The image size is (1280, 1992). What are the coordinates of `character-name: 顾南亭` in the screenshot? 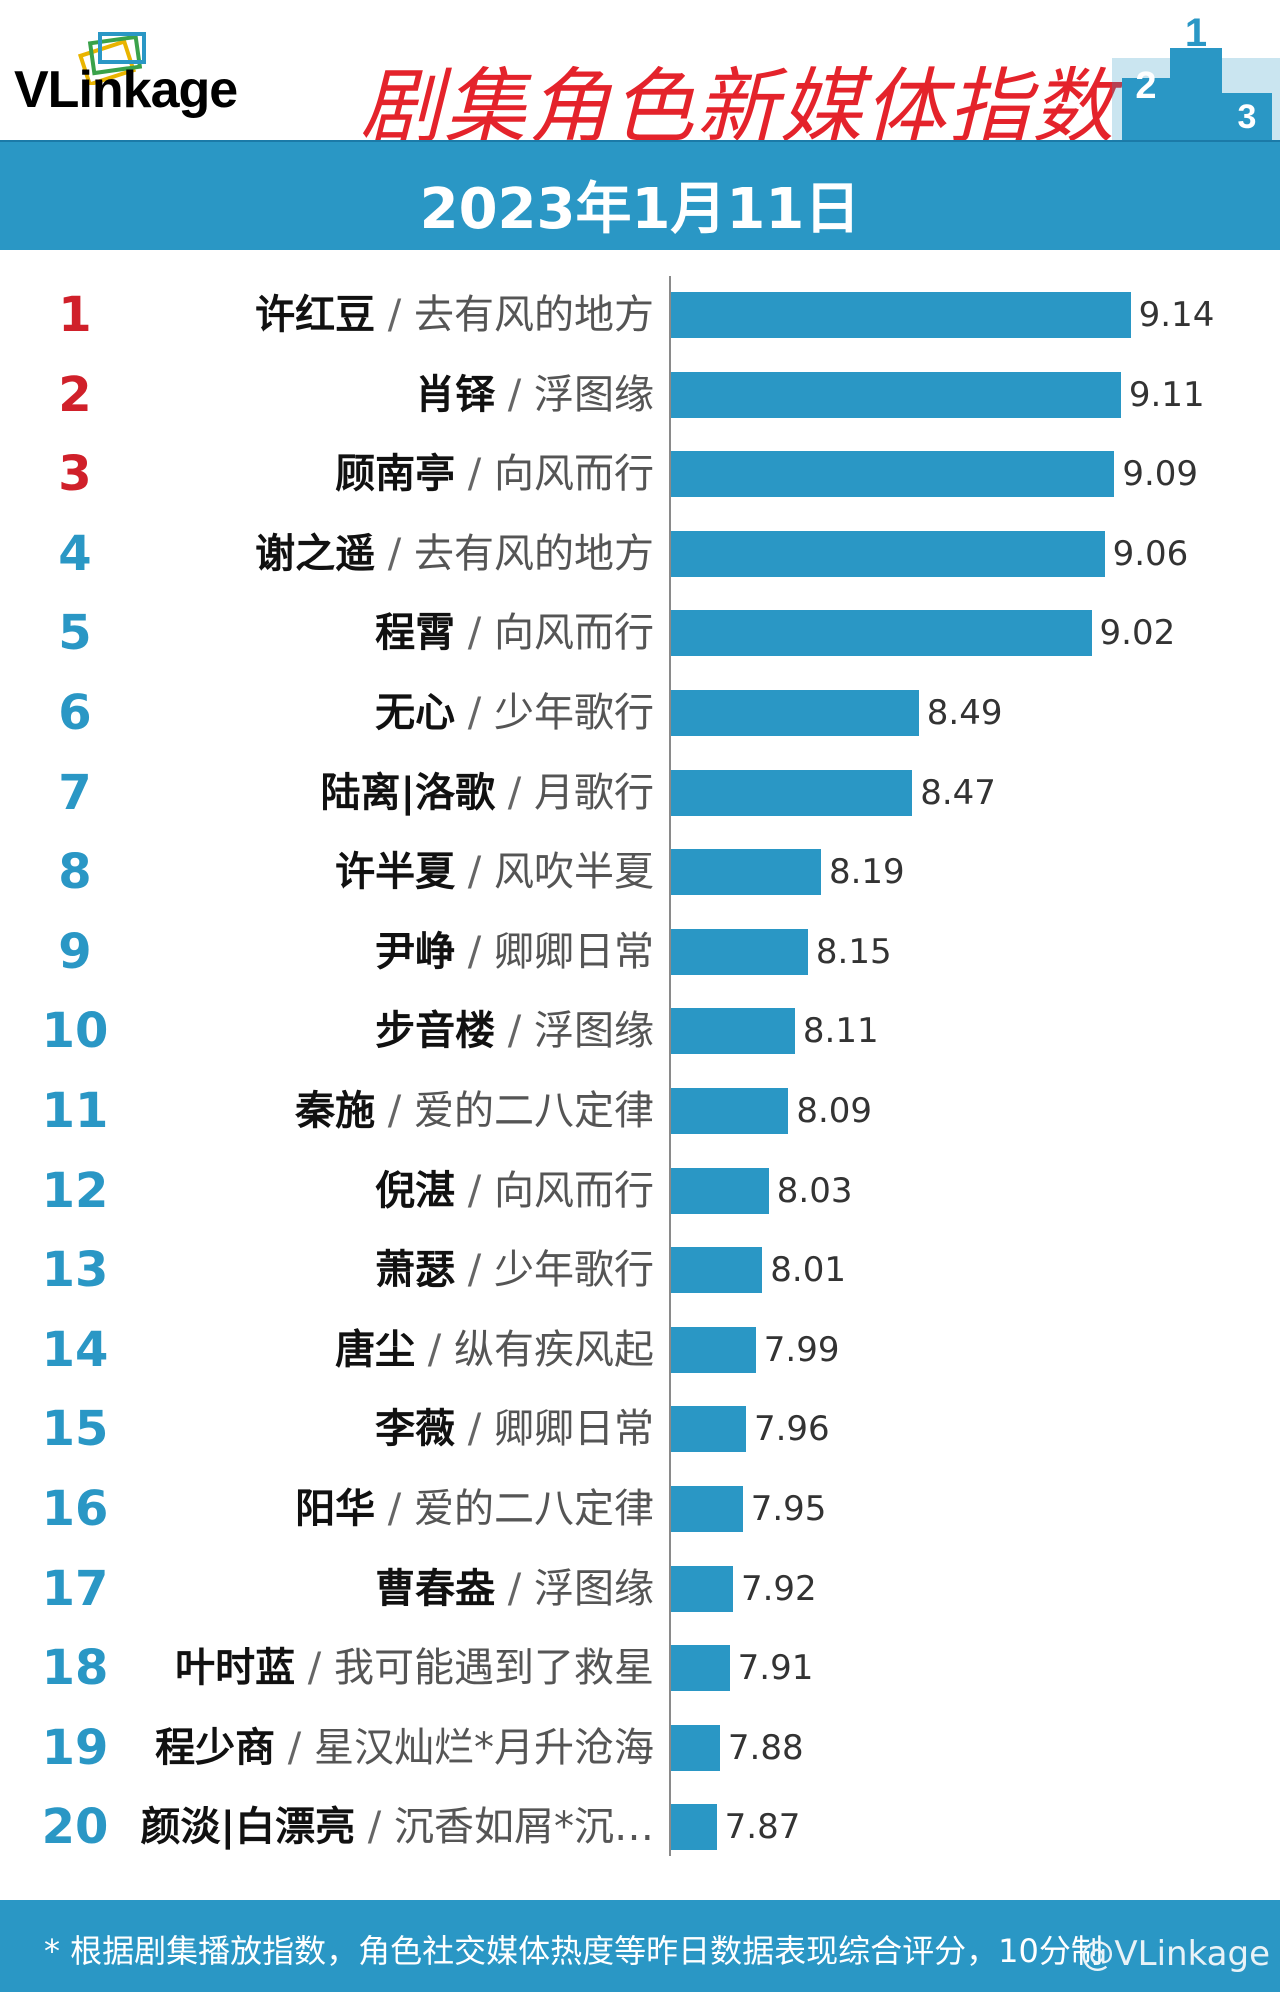 It's located at (395, 474).